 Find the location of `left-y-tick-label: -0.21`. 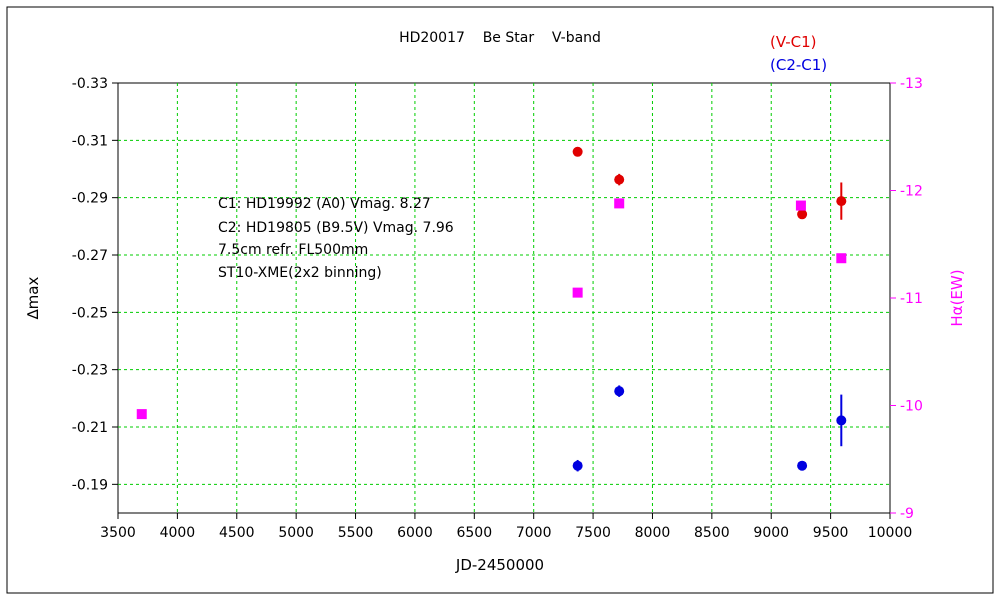

left-y-tick-label: -0.21 is located at coordinates (90, 428).